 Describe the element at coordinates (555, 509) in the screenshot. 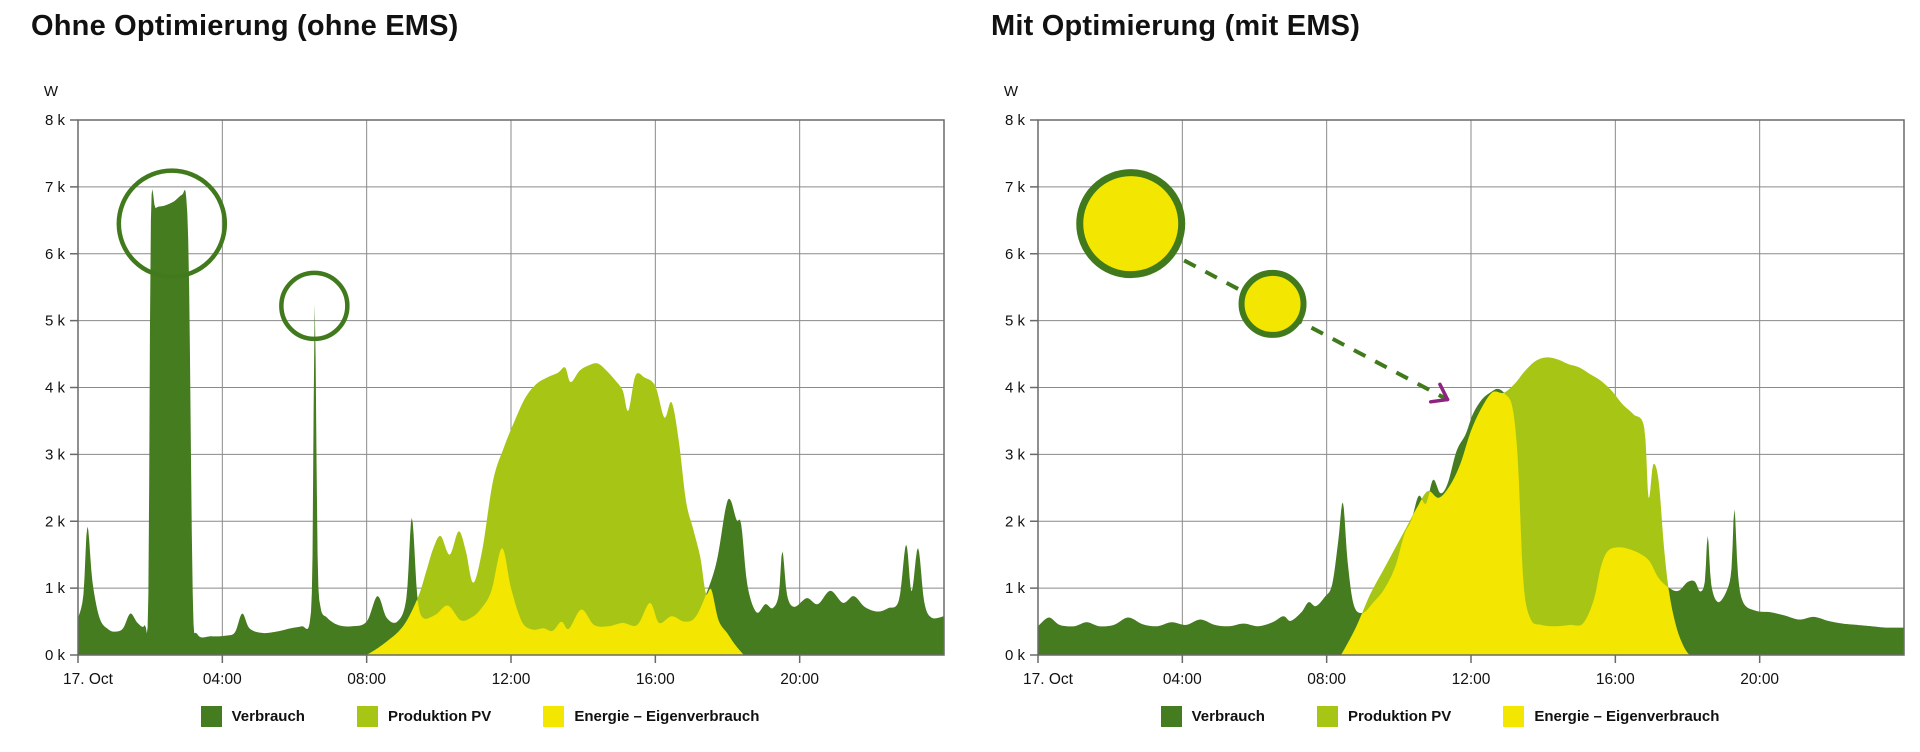

I see `area-produktion-pv` at that location.